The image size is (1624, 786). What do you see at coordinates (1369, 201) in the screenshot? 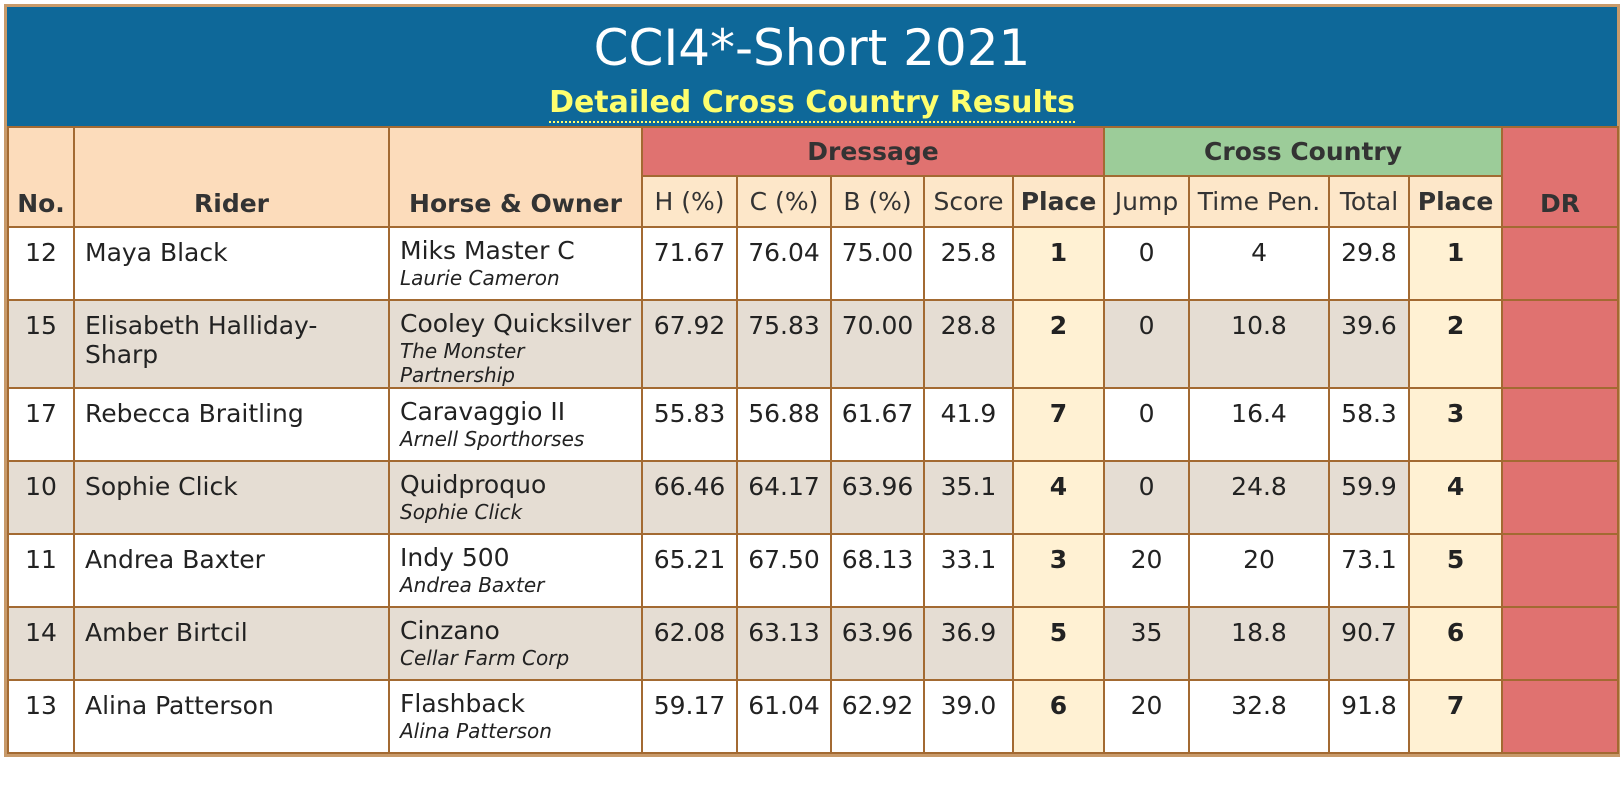
I see `col-header-total: Total` at bounding box center [1369, 201].